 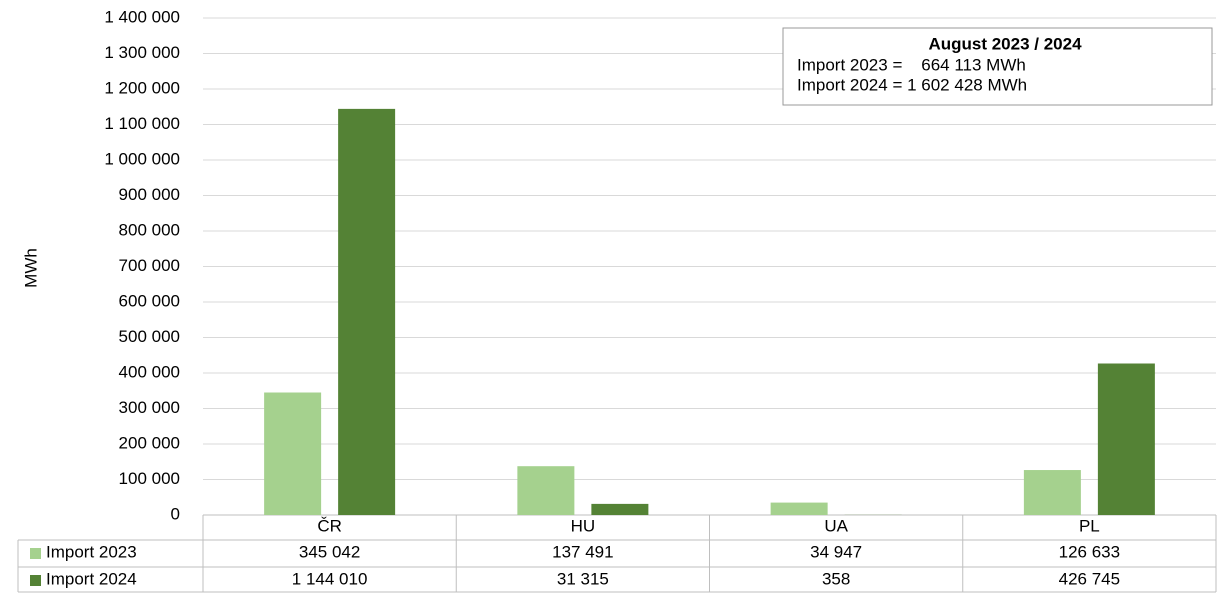 What do you see at coordinates (149, 478) in the screenshot?
I see `y-tick-label: 100 000` at bounding box center [149, 478].